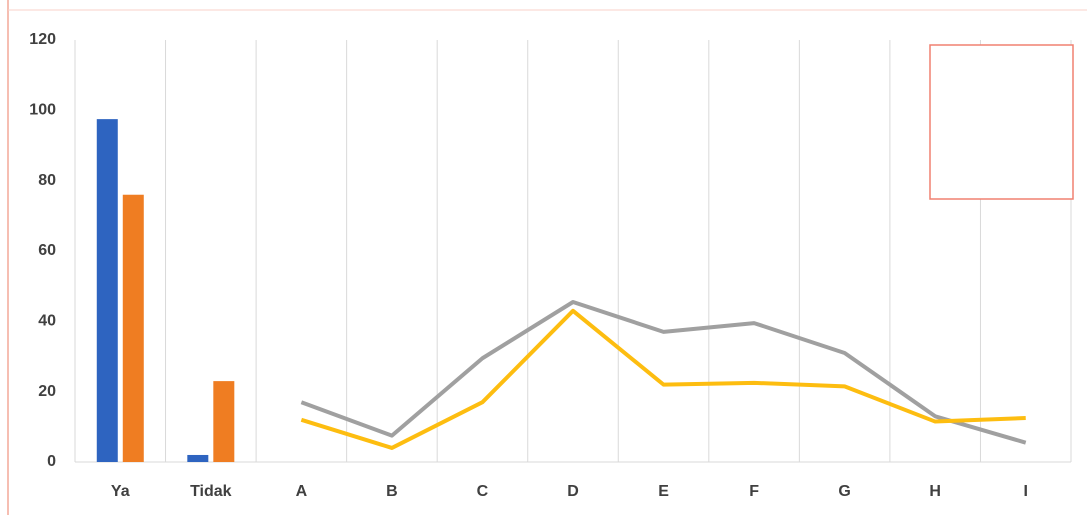  I want to click on y-tick-label: 120, so click(42, 39).